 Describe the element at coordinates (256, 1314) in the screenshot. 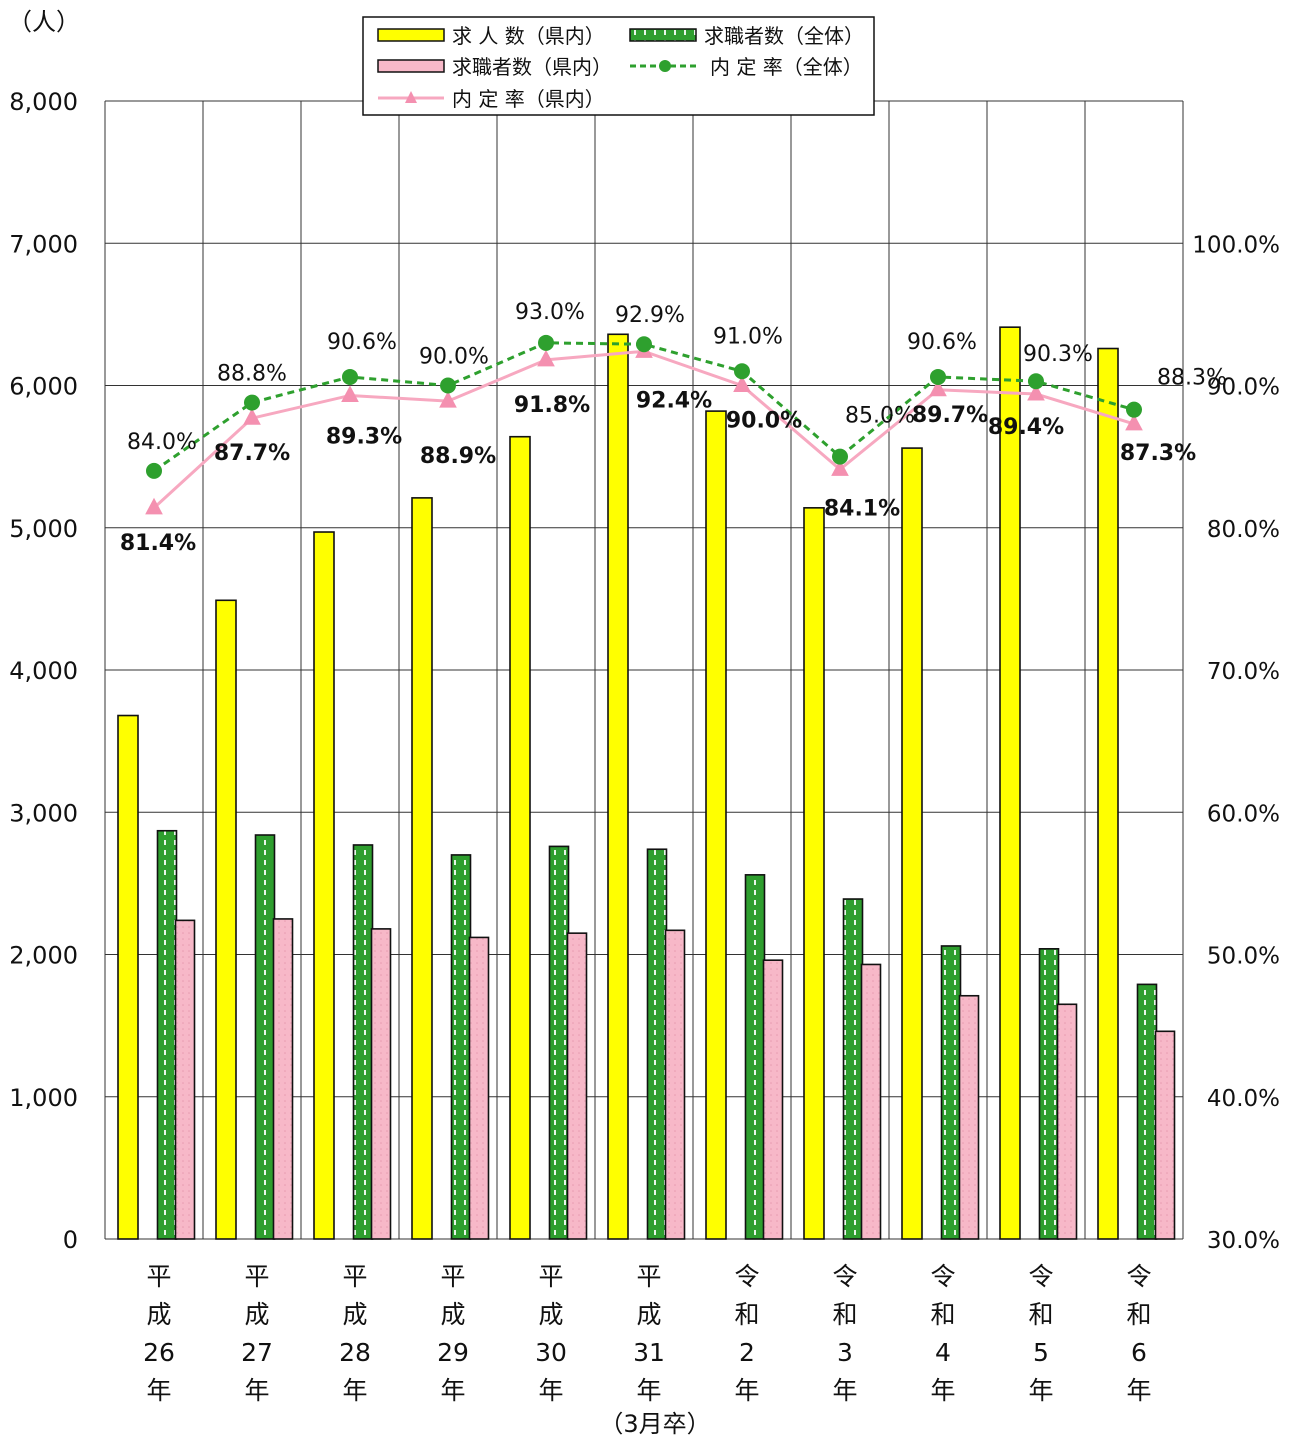

I see `category-1-1: 成` at that location.